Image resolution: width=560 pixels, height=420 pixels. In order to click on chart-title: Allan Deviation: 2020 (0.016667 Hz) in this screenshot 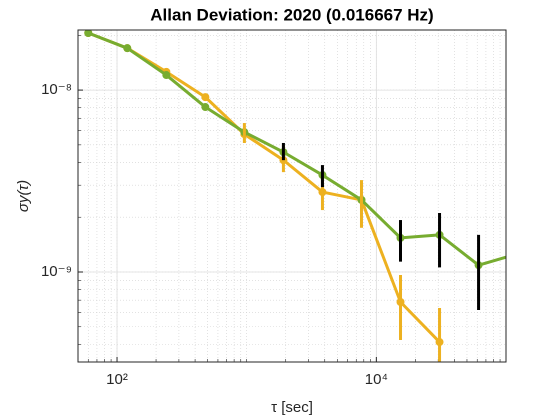, I will do `click(291, 14)`.